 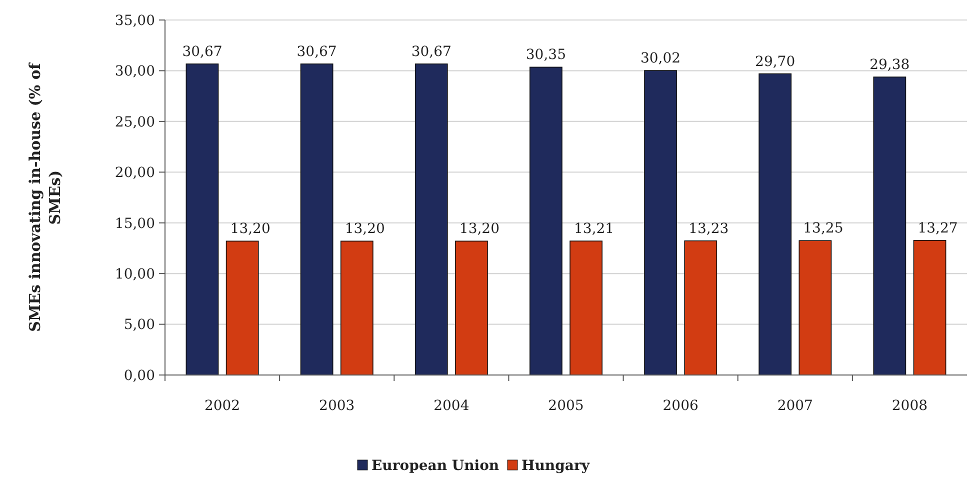 What do you see at coordinates (566, 406) in the screenshot?
I see `x-tick-label: 2005` at bounding box center [566, 406].